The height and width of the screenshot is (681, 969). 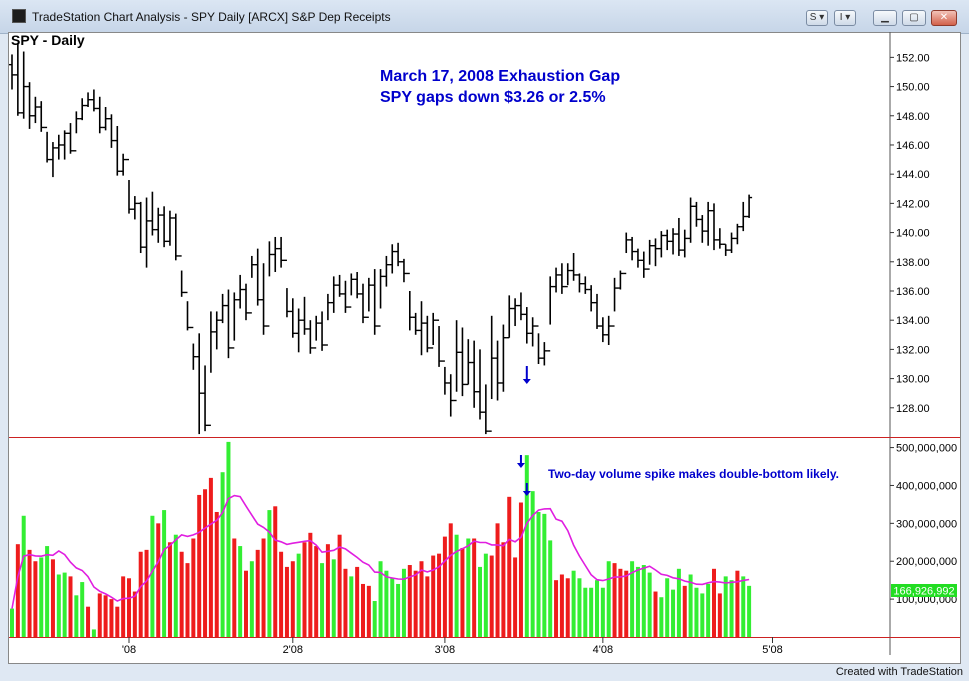 What do you see at coordinates (845, 18) in the screenshot?
I see `interval-menu-button: I ▾` at bounding box center [845, 18].